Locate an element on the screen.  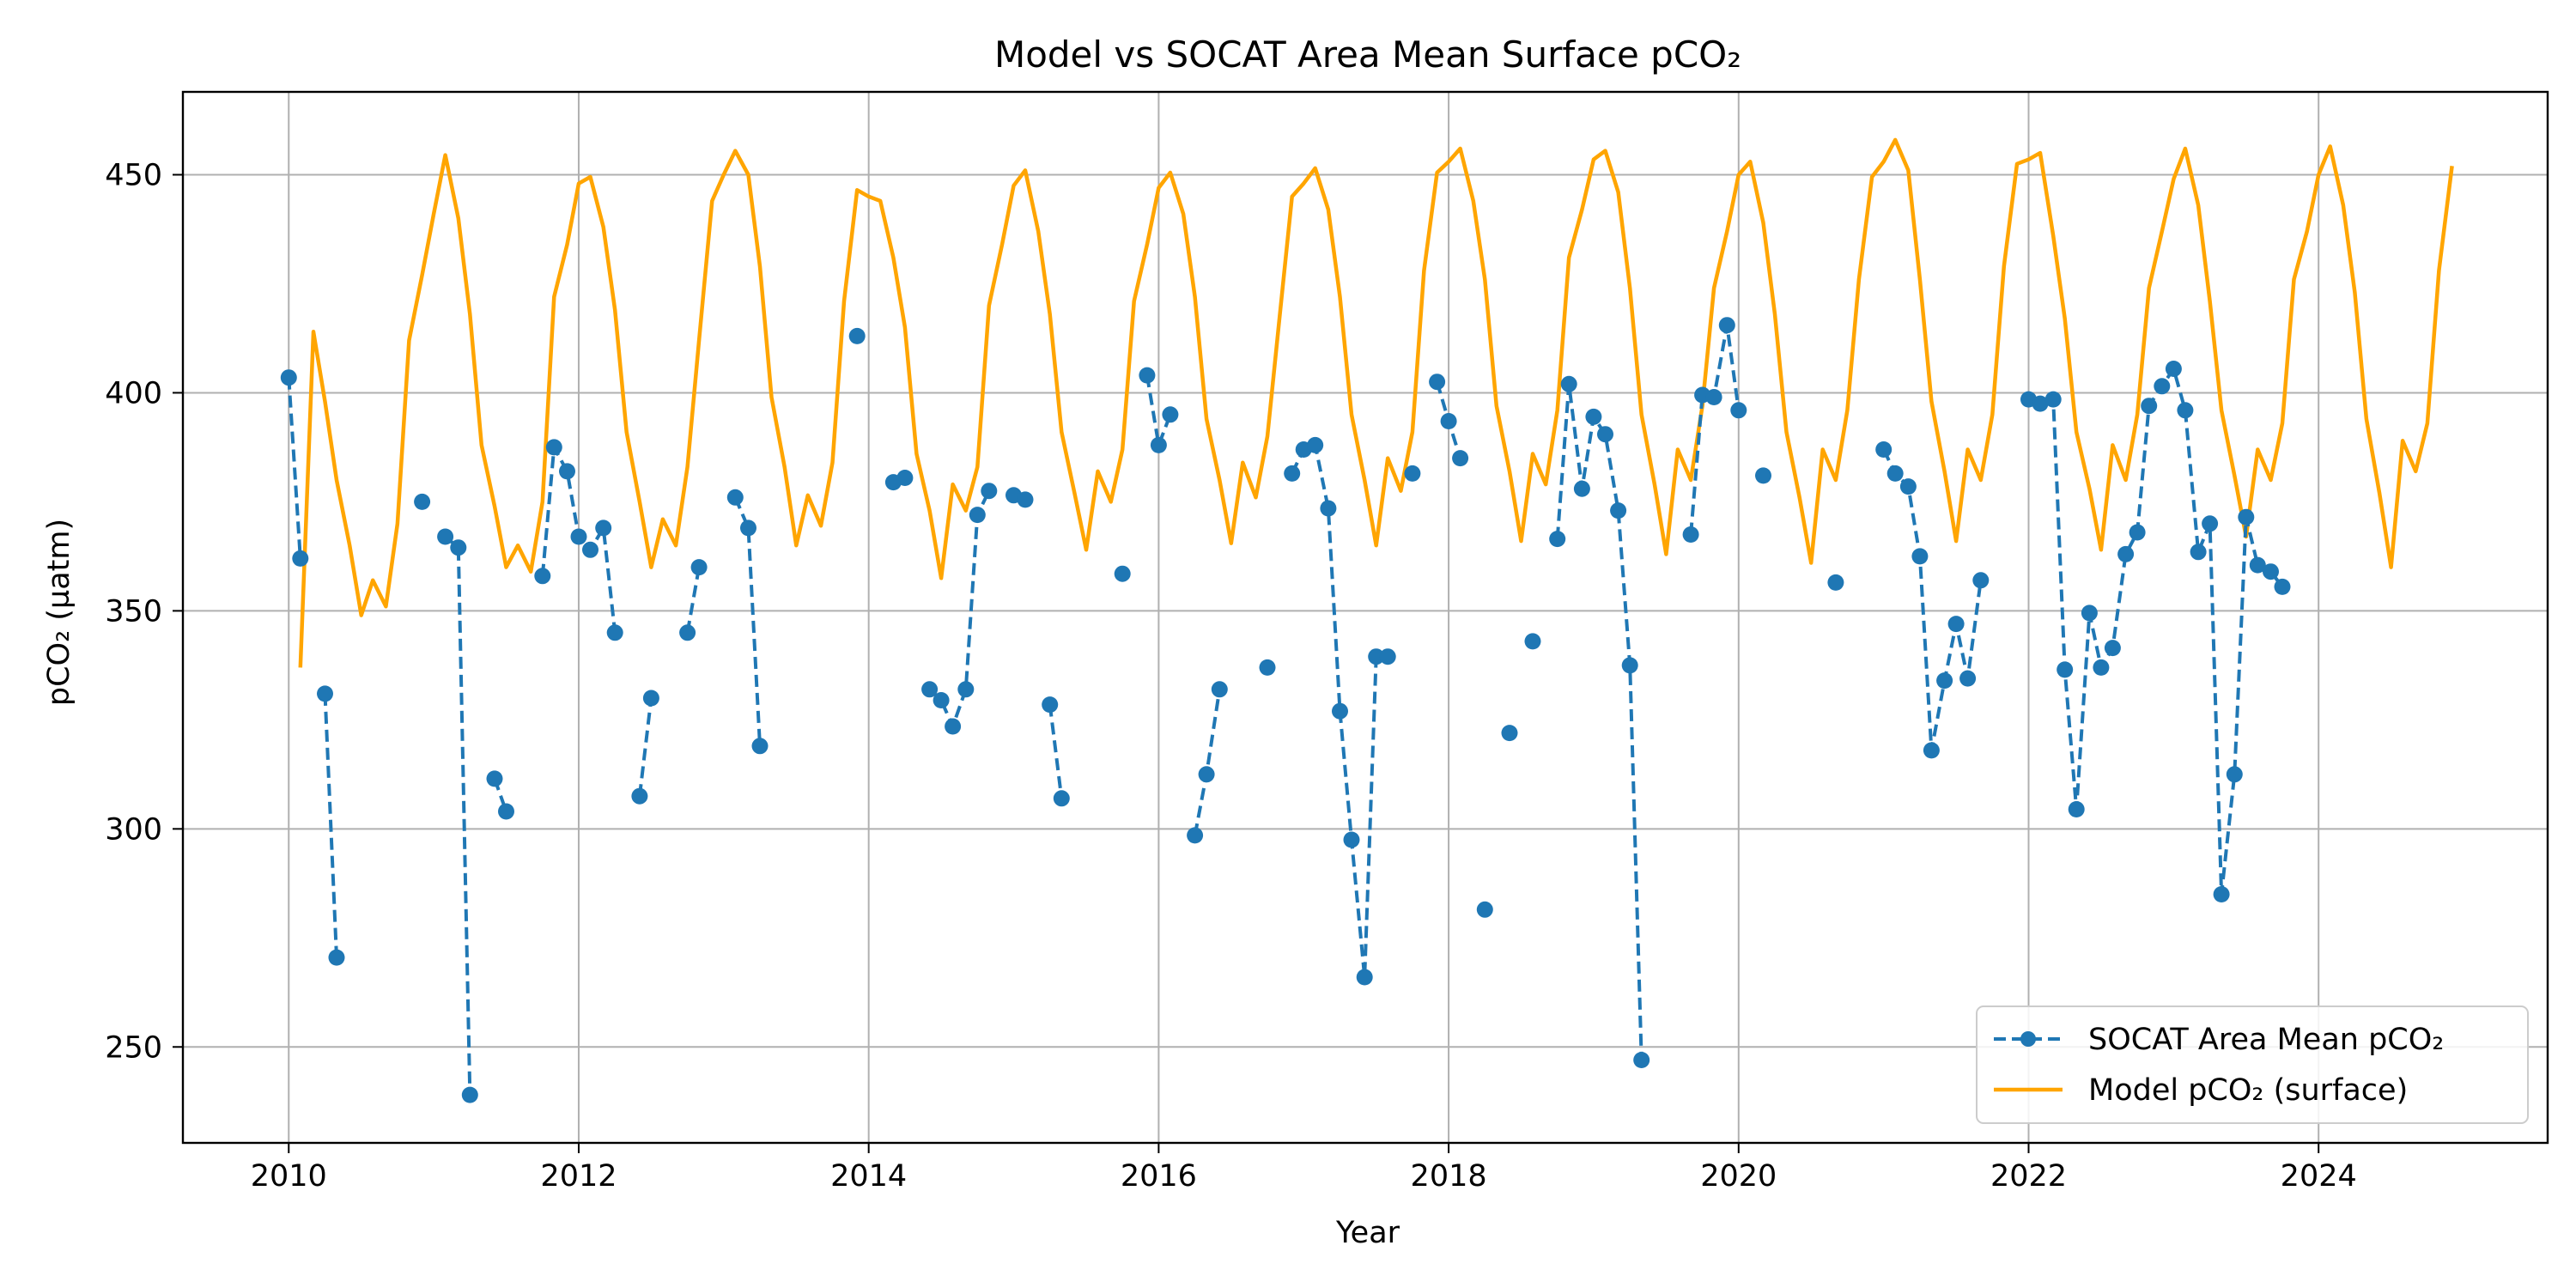
x-tick-label: 2014 is located at coordinates (868, 1177).